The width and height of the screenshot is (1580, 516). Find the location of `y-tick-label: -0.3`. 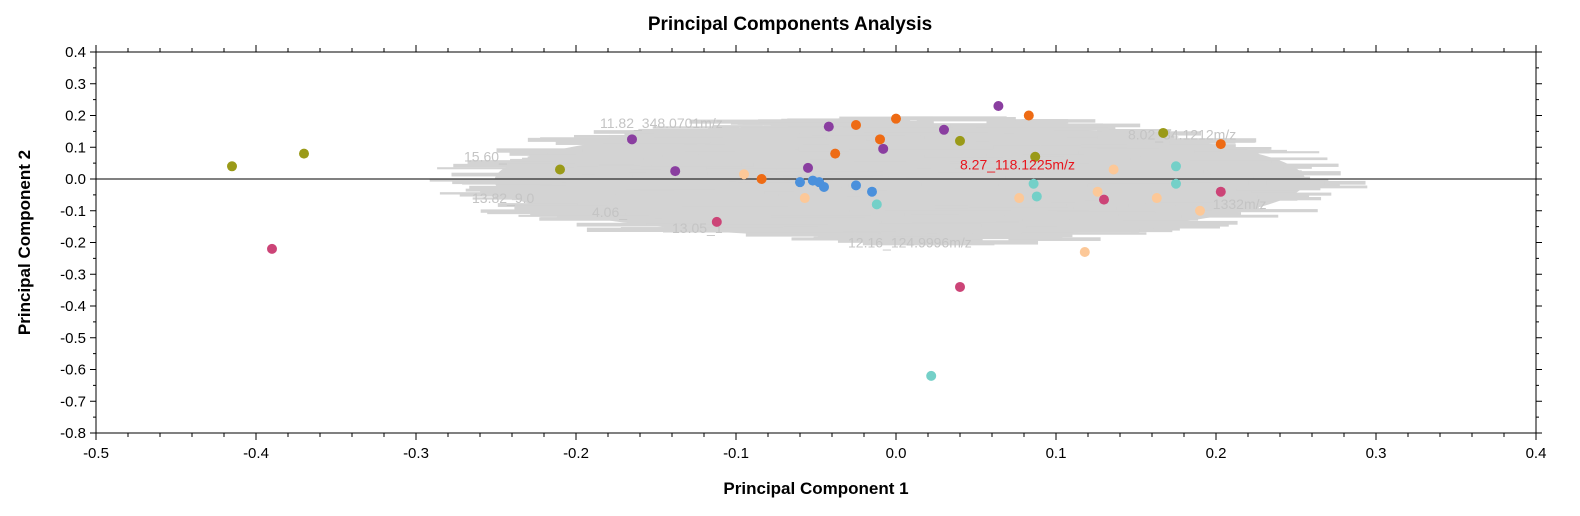

y-tick-label: -0.3 is located at coordinates (73, 274).